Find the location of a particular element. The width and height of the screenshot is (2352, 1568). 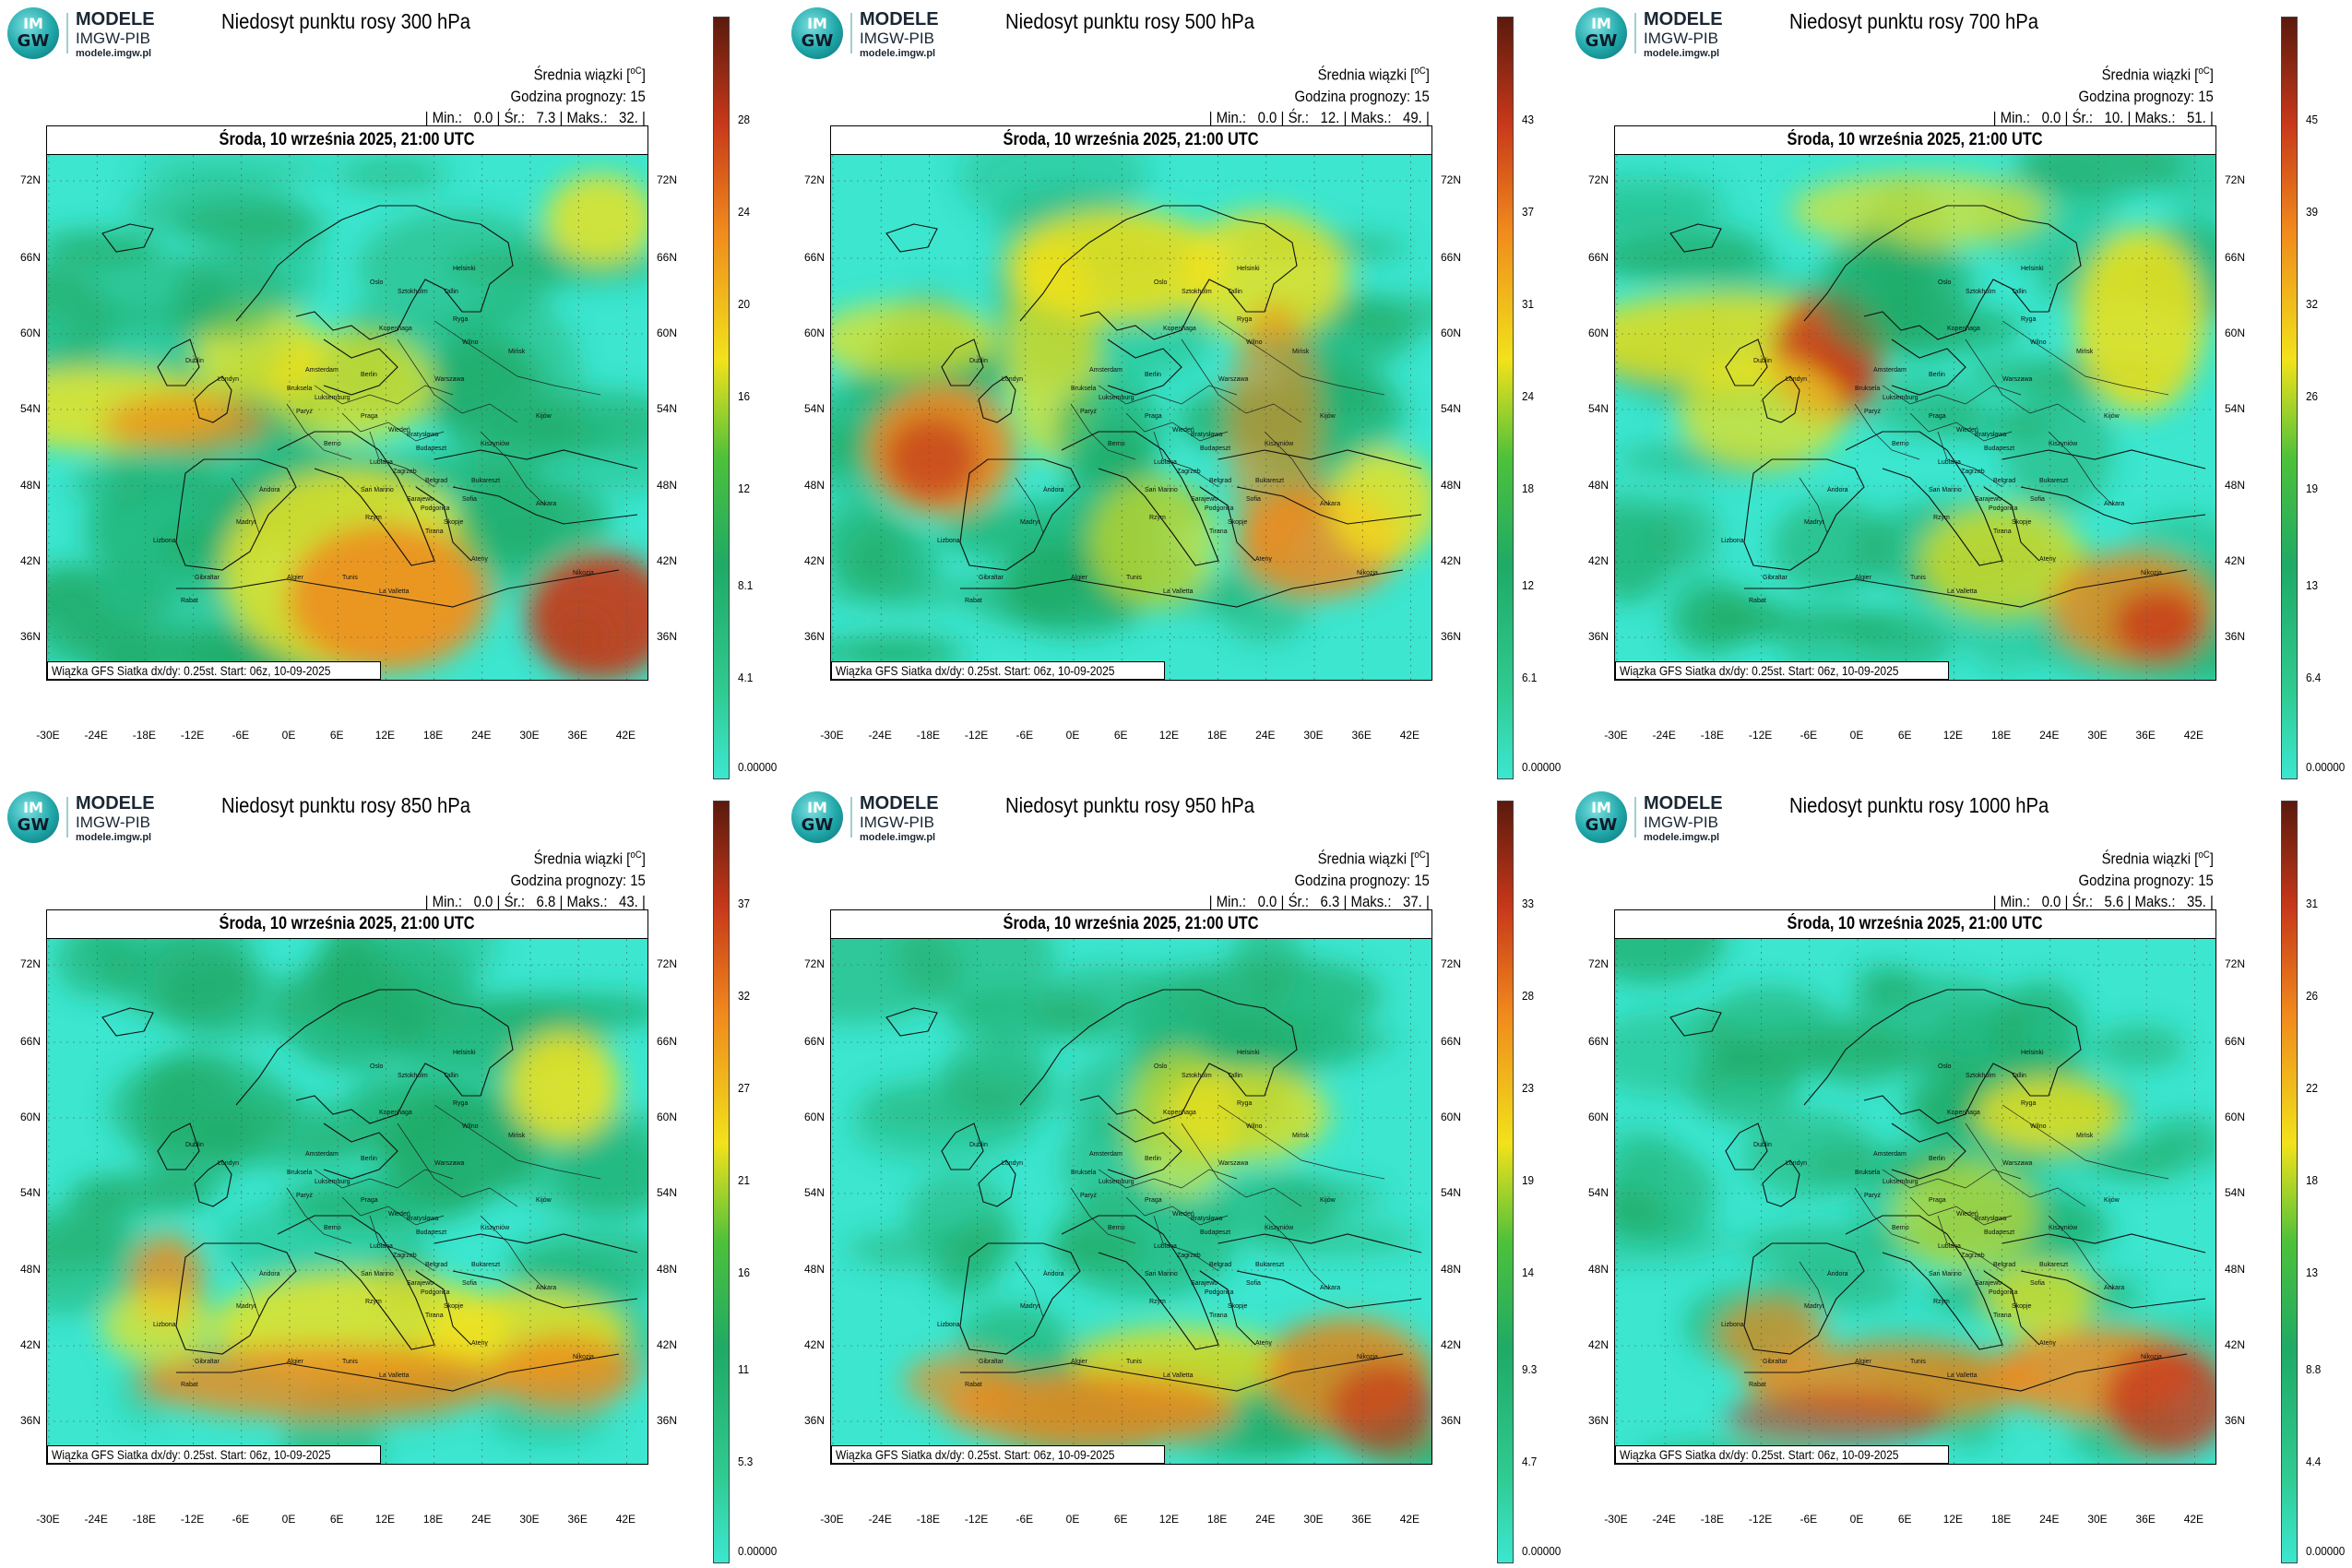

city-label: Nikozja is located at coordinates (583, 1357).